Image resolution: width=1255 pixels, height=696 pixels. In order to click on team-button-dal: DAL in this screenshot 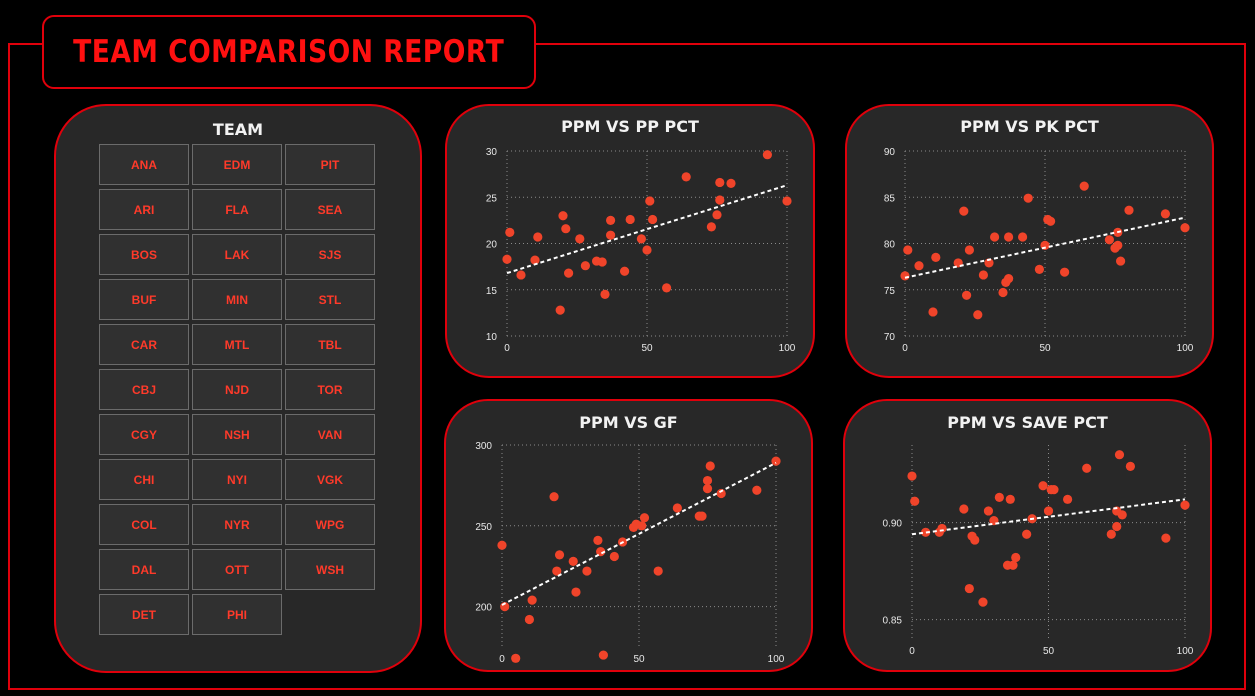, I will do `click(144, 569)`.